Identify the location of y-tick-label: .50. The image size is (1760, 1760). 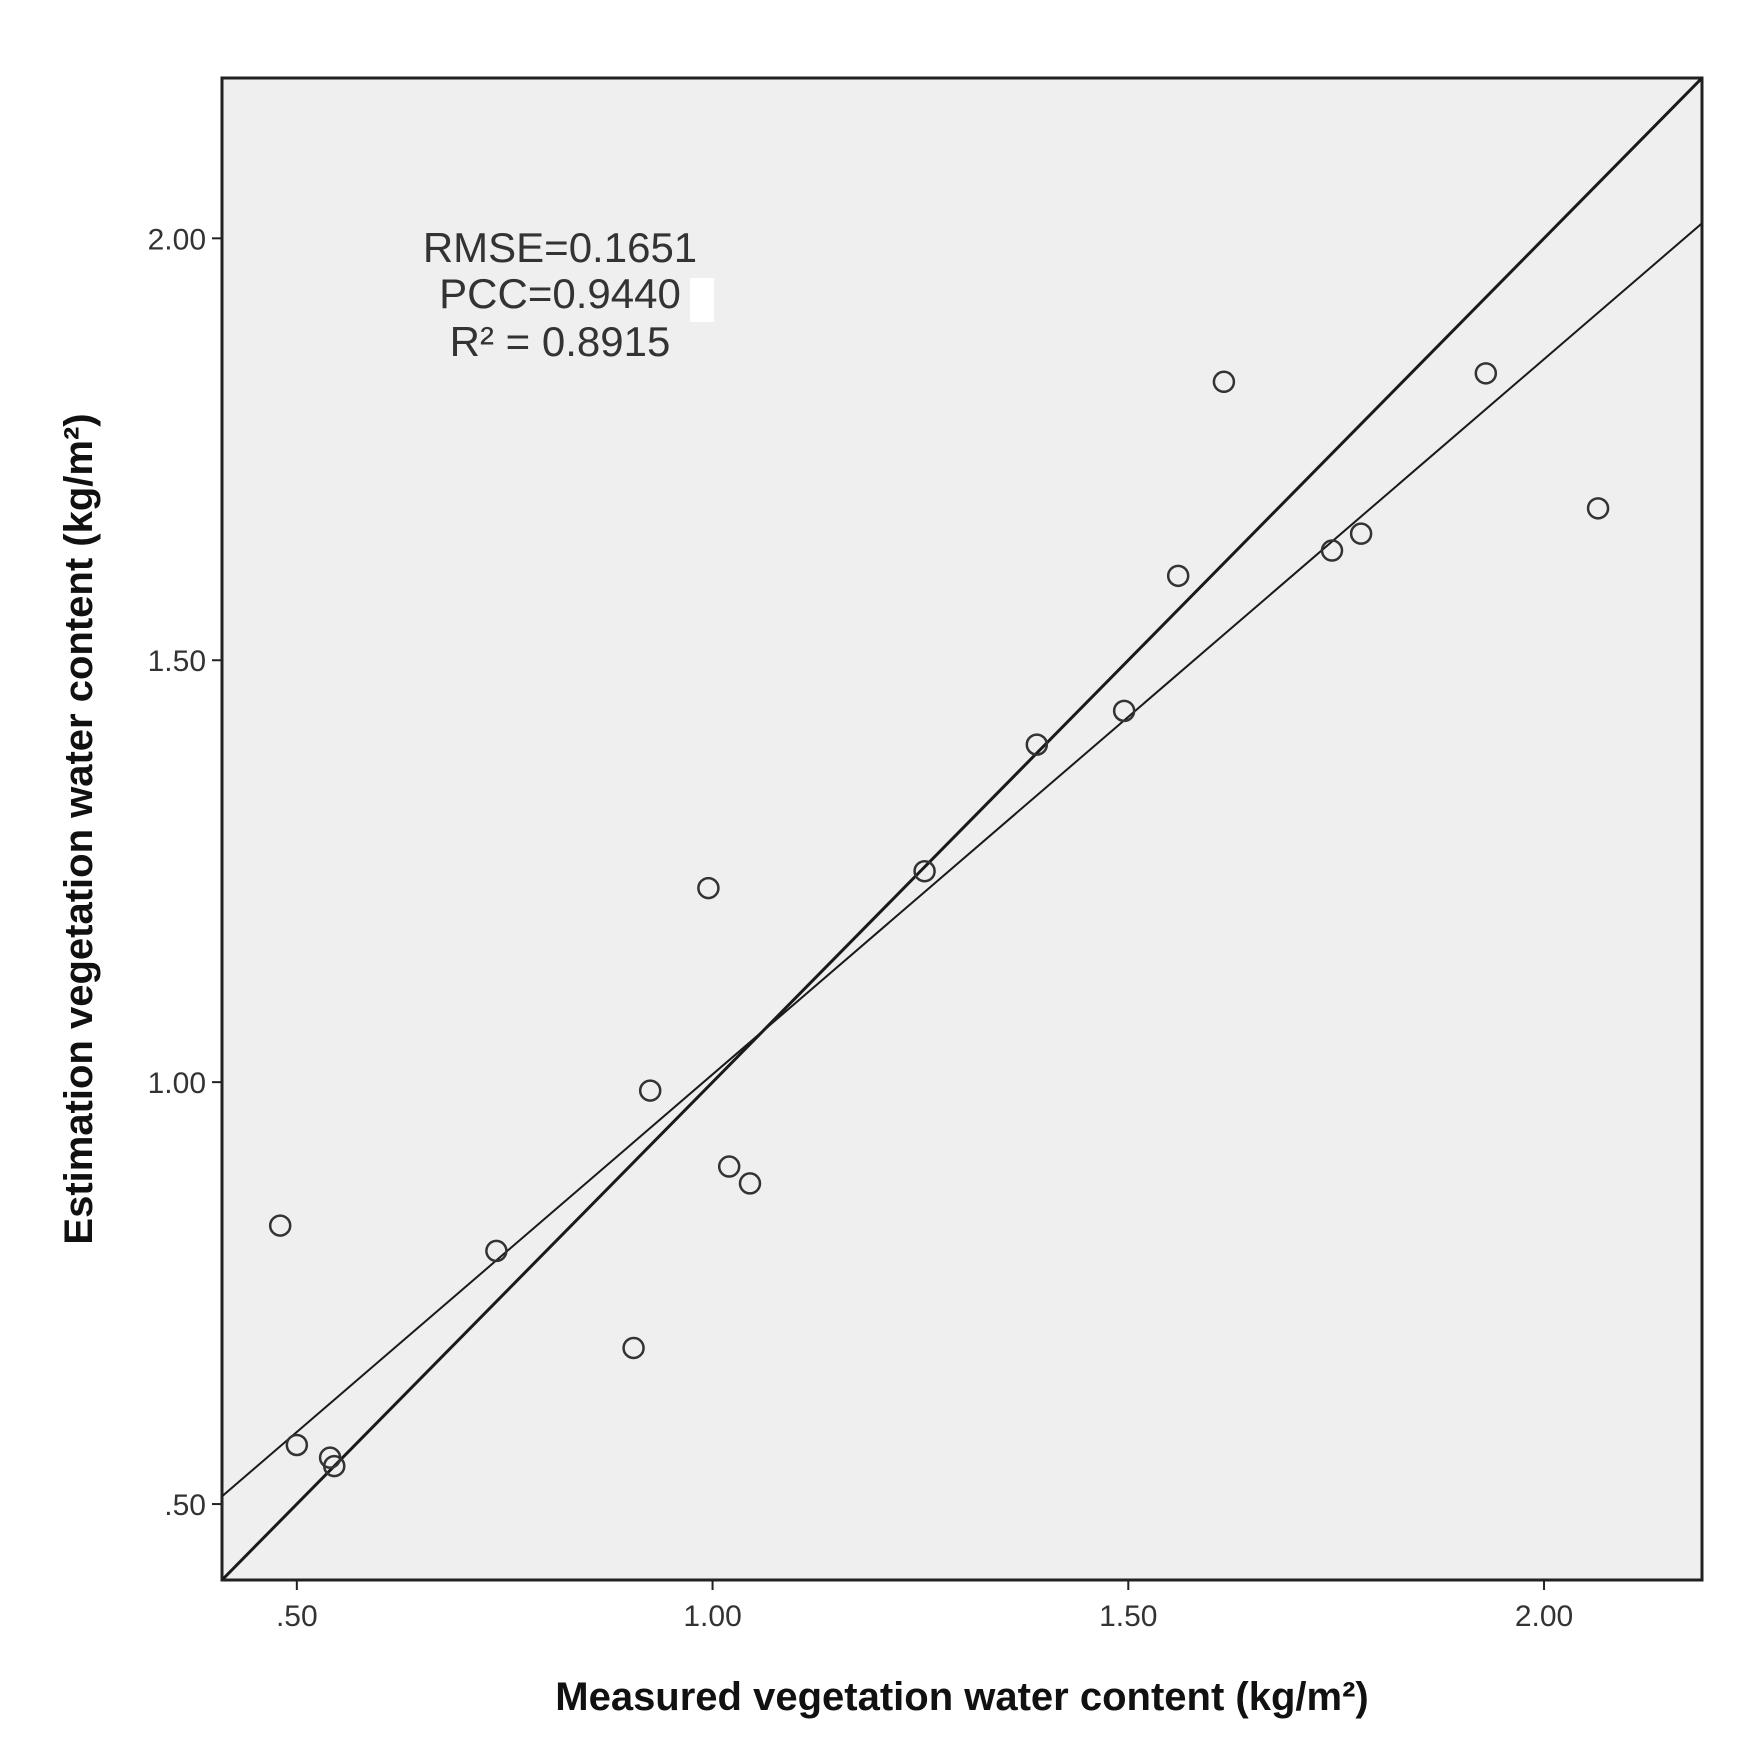
(185, 1505).